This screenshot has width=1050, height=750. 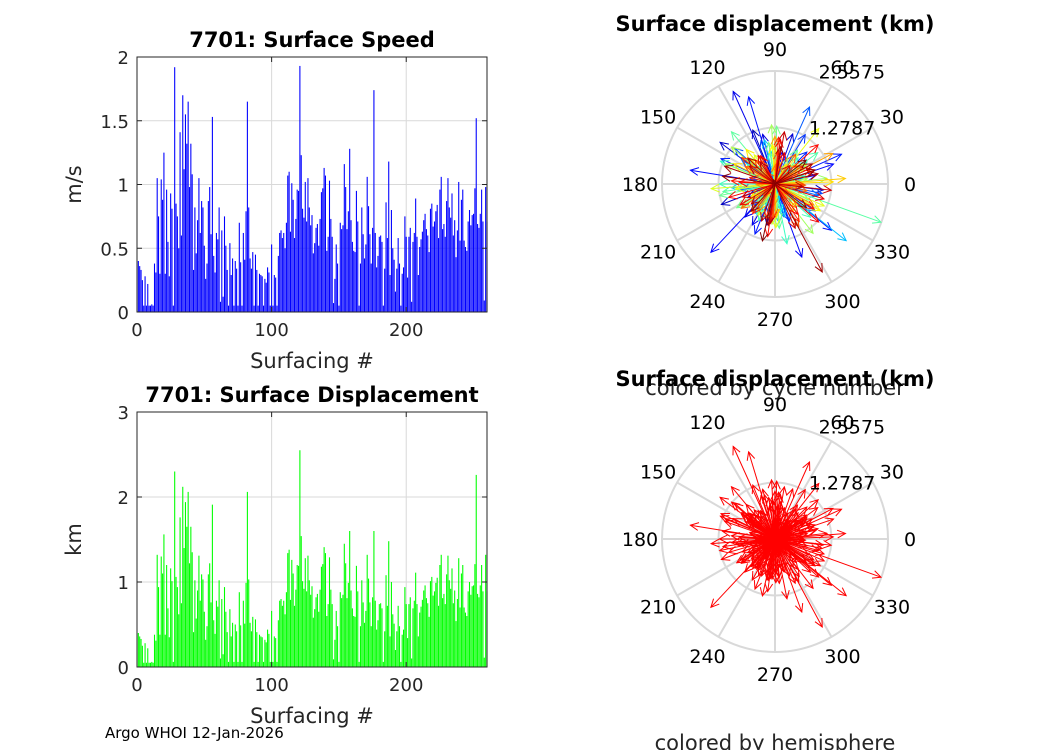 I want to click on r-tick-label: 1.2787, so click(x=842, y=483).